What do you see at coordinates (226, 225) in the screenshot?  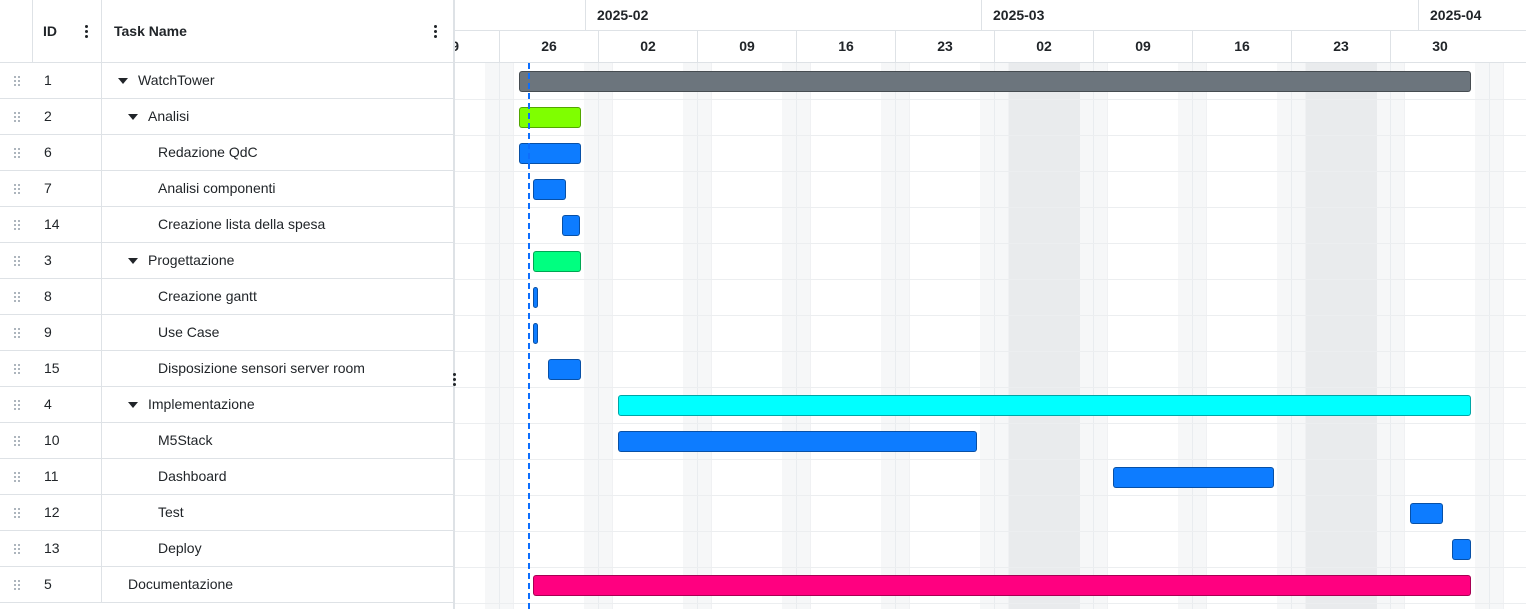 I see `table-row: 14 Creazione lista della spesa` at bounding box center [226, 225].